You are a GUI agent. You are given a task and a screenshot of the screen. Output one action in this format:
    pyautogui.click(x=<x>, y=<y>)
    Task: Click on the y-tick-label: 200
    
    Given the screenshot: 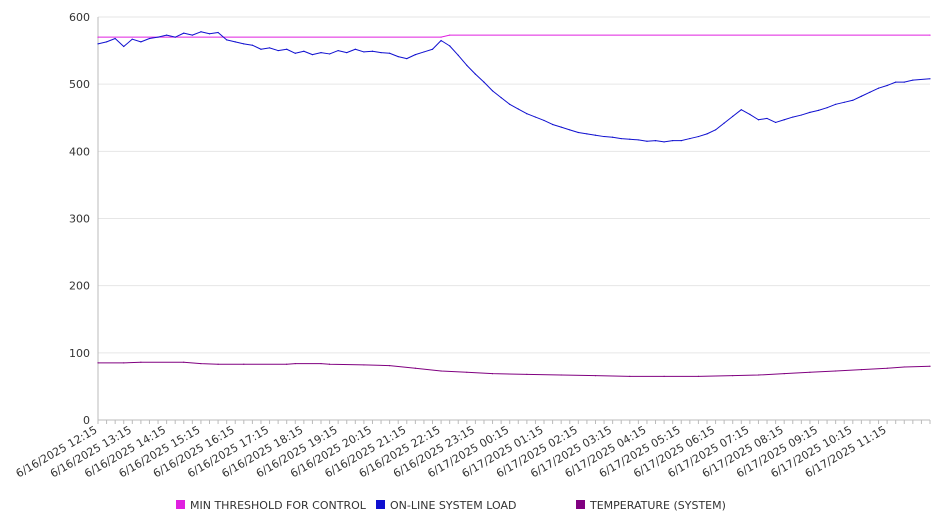 What is the action you would take?
    pyautogui.click(x=79, y=286)
    